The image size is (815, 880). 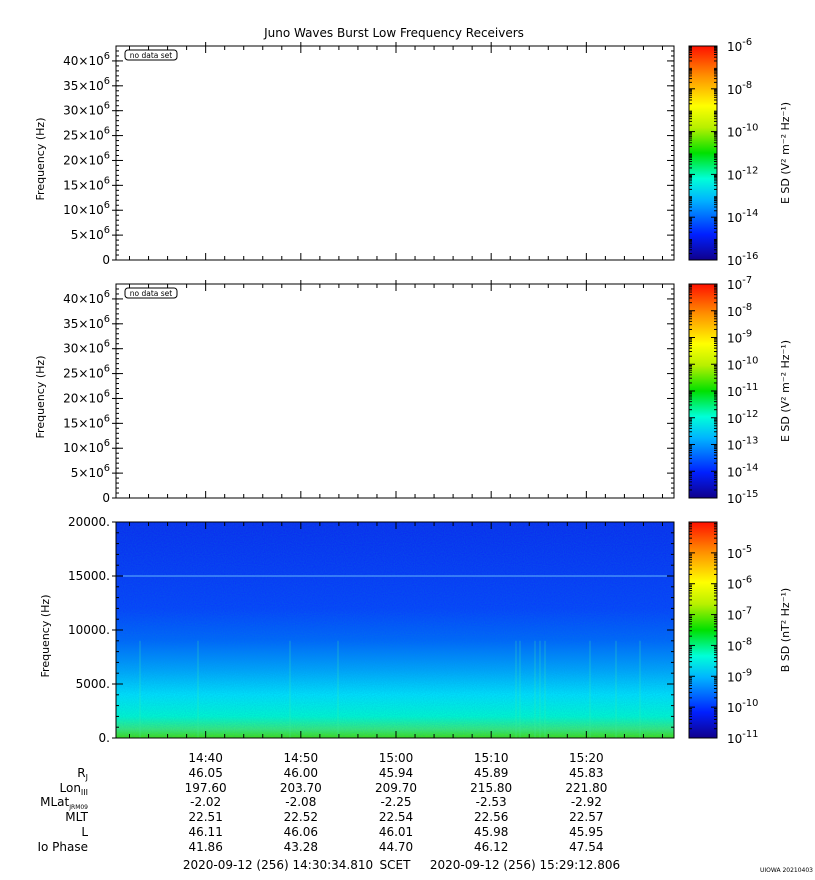 What do you see at coordinates (785, 630) in the screenshot?
I see `colorbar-label: B SD (nT² Hz⁻¹)` at bounding box center [785, 630].